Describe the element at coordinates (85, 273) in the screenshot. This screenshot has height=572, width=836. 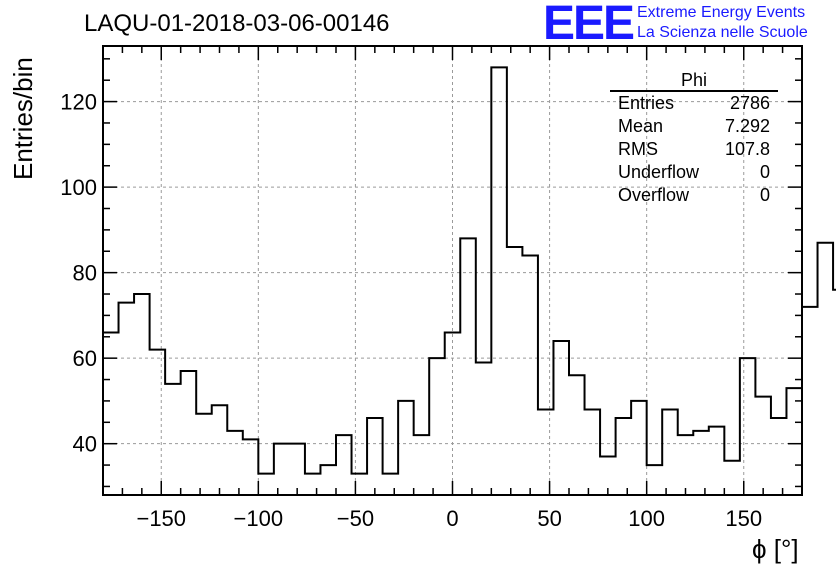
I see `y-tick-label: 80` at that location.